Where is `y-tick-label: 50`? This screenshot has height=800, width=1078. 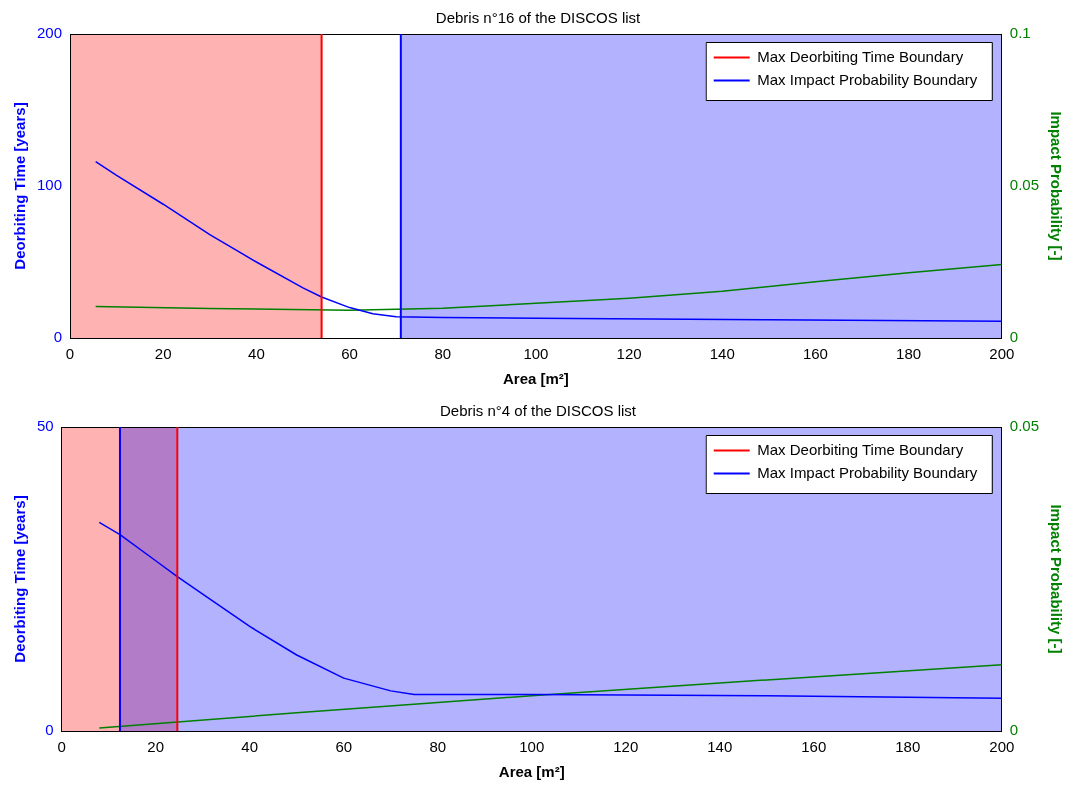 y-tick-label: 50 is located at coordinates (45, 426).